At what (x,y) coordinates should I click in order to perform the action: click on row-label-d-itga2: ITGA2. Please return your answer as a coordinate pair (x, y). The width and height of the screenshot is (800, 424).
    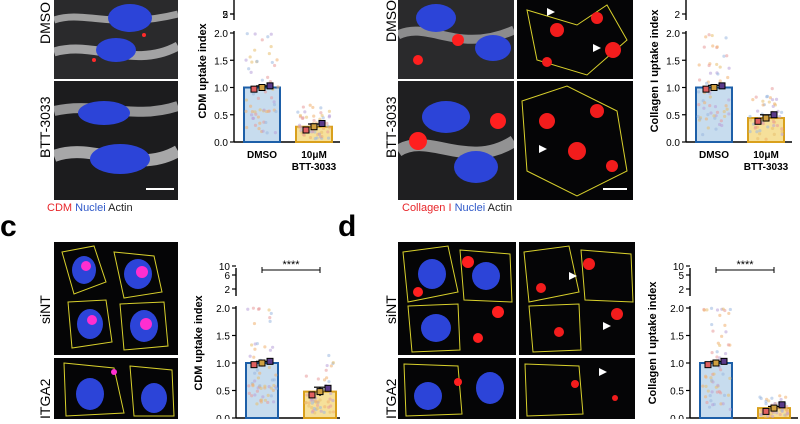
    Looking at the image, I should click on (391, 398).